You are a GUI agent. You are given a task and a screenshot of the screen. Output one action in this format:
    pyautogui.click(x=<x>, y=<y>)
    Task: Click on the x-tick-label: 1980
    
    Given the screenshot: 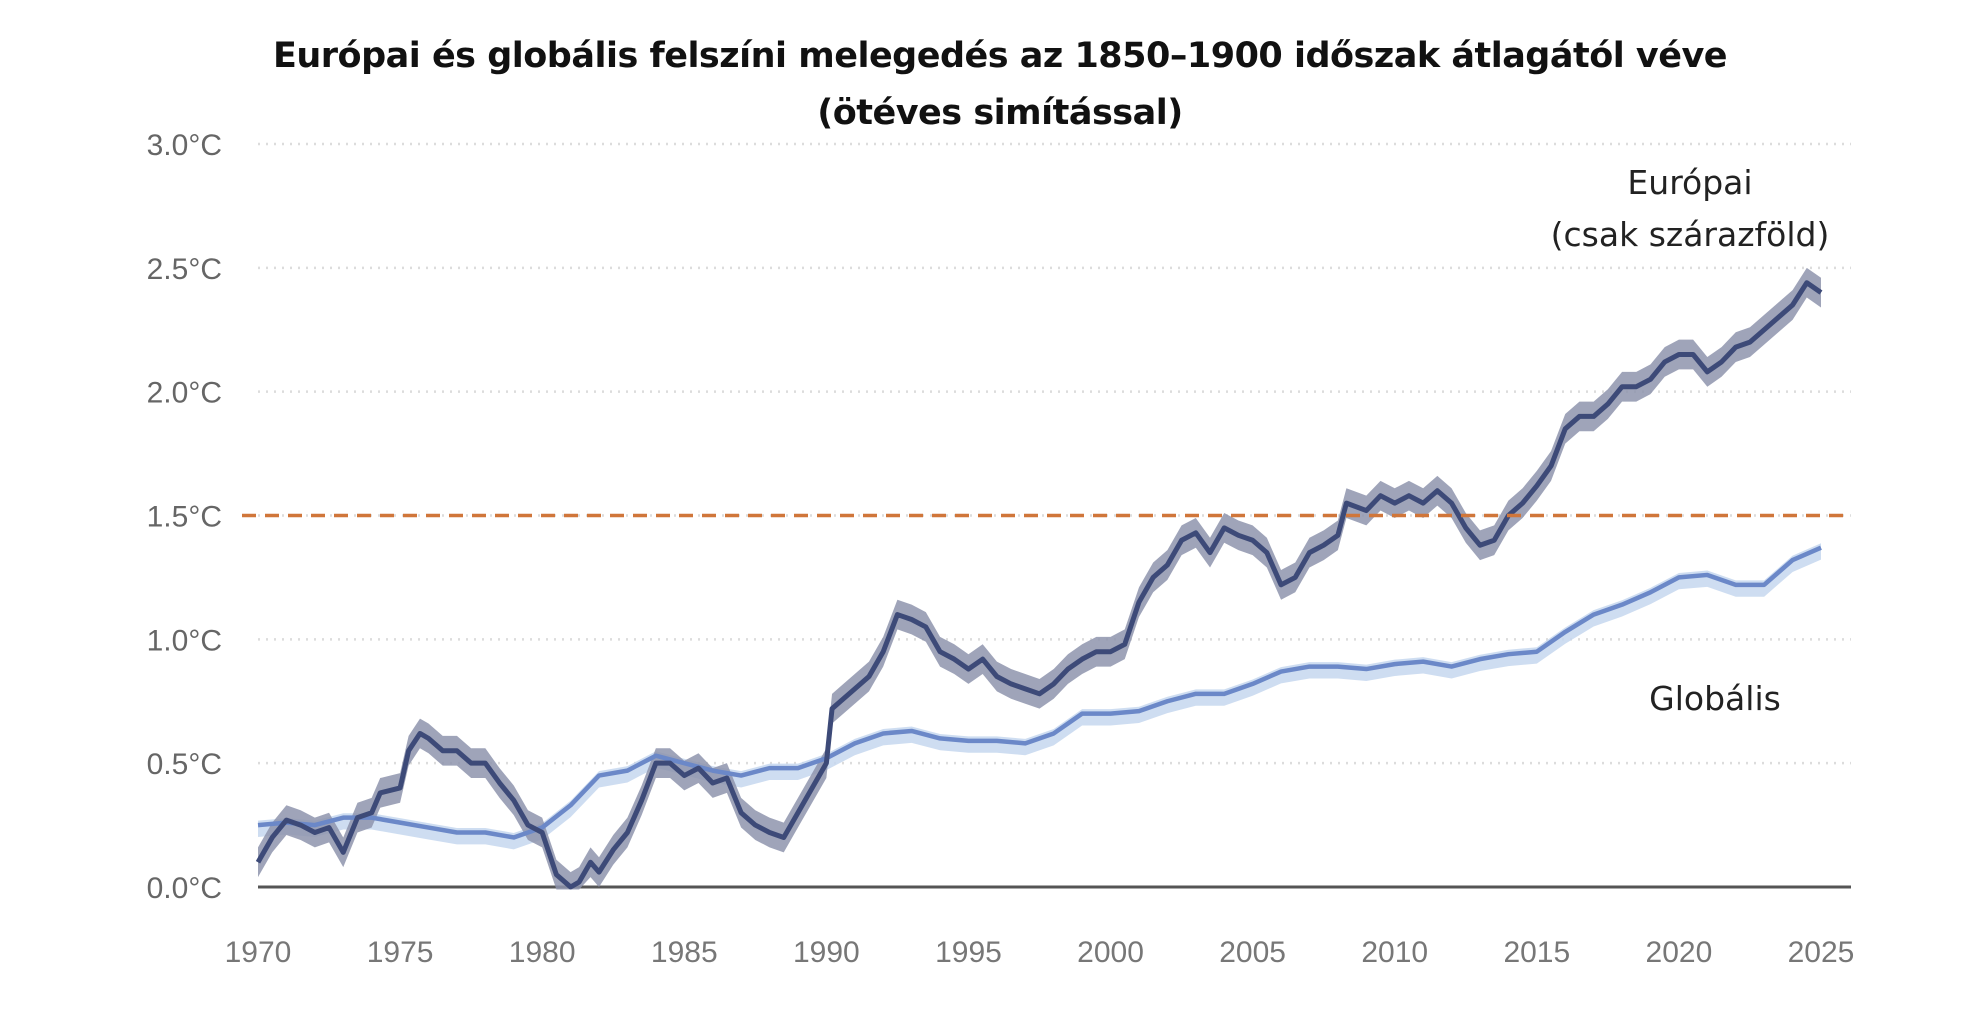 What is the action you would take?
    pyautogui.click(x=542, y=952)
    